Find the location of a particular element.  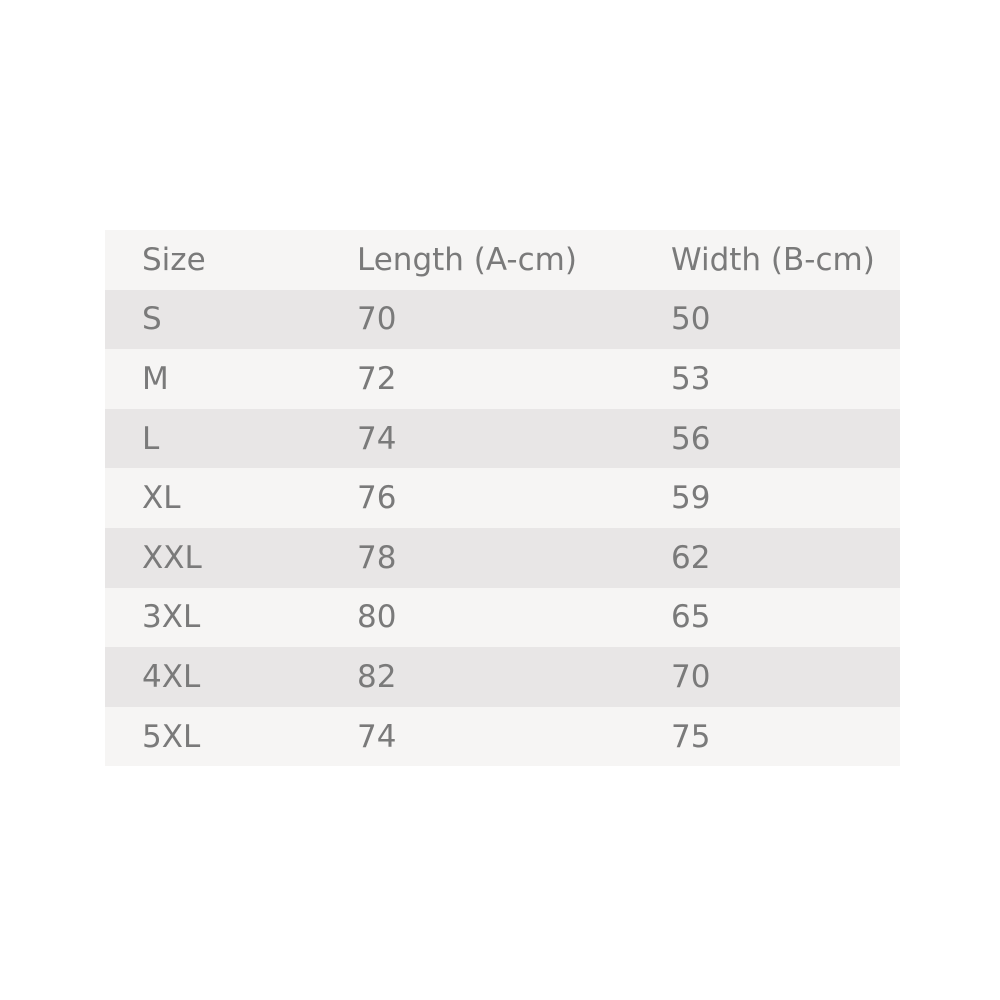

table-row: M 72 53 is located at coordinates (502, 379).